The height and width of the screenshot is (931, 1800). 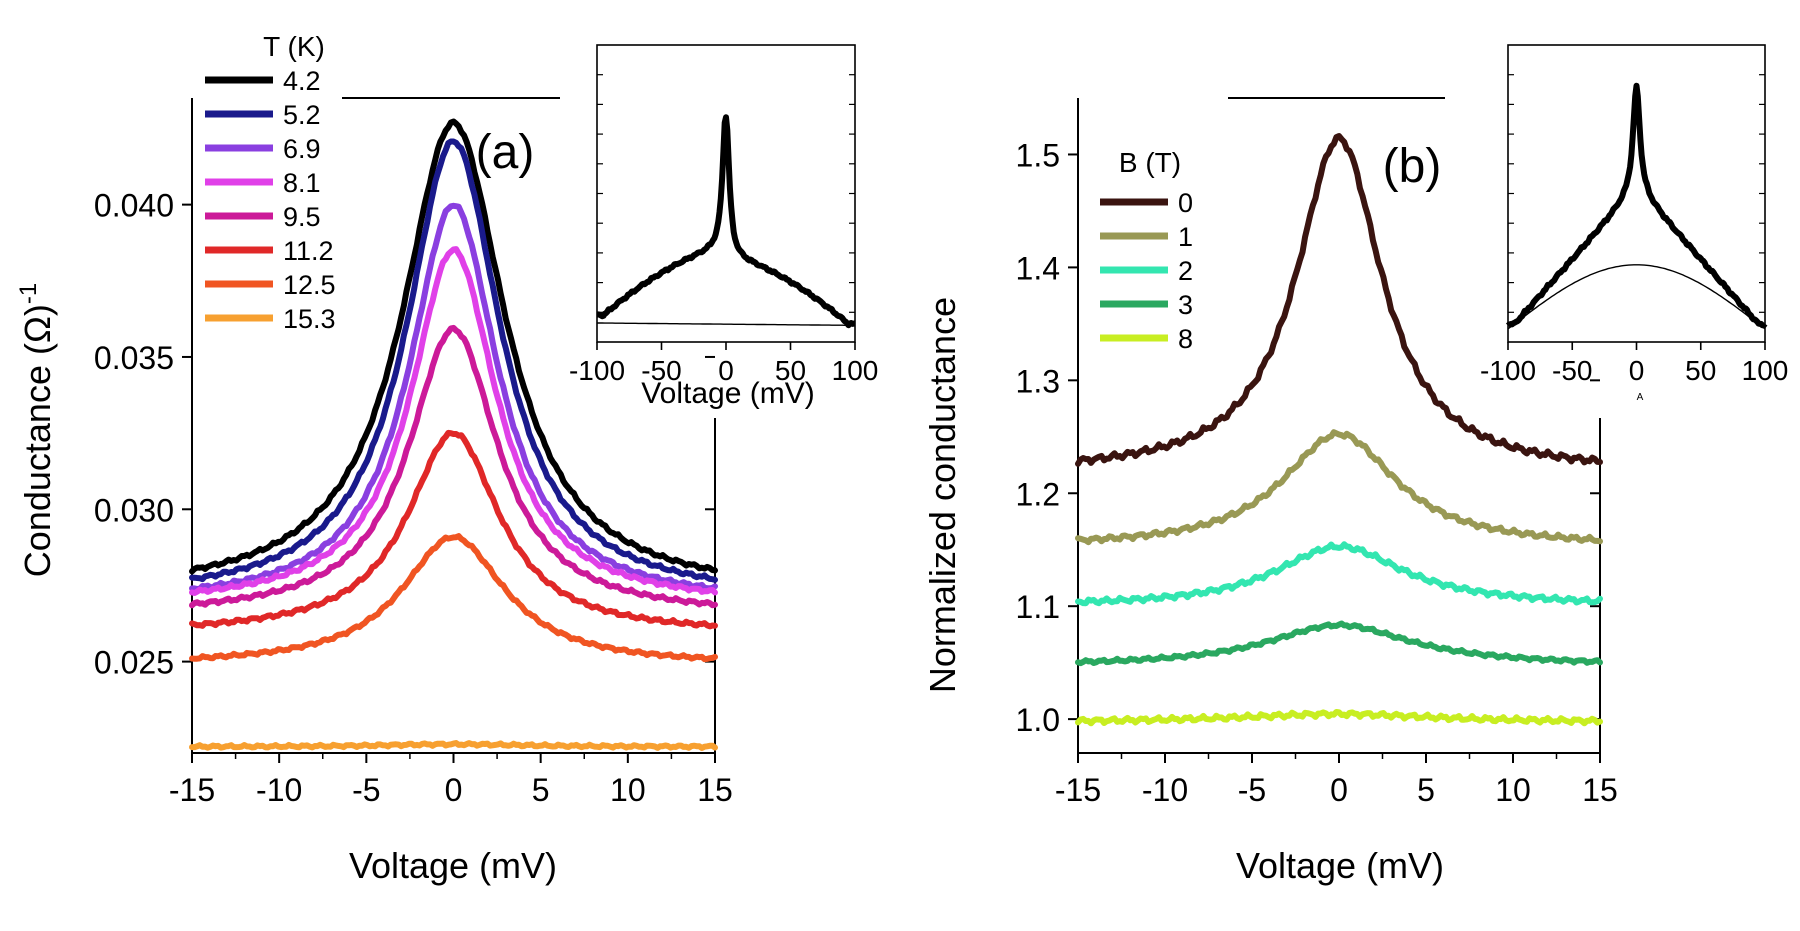 I want to click on b-legend-label: 1, so click(x=1185, y=237).